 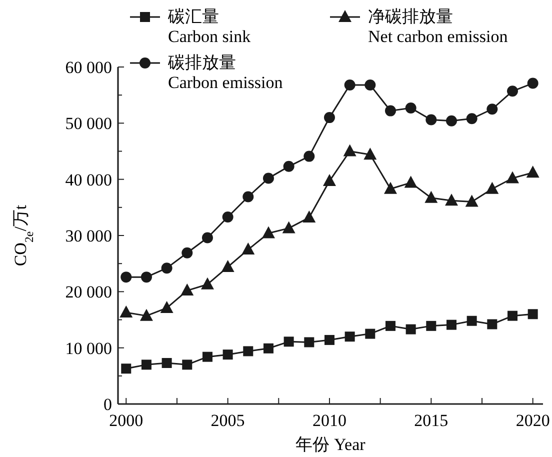 What do you see at coordinates (88, 67) in the screenshot?
I see `y-tick-label: 60 000` at bounding box center [88, 67].